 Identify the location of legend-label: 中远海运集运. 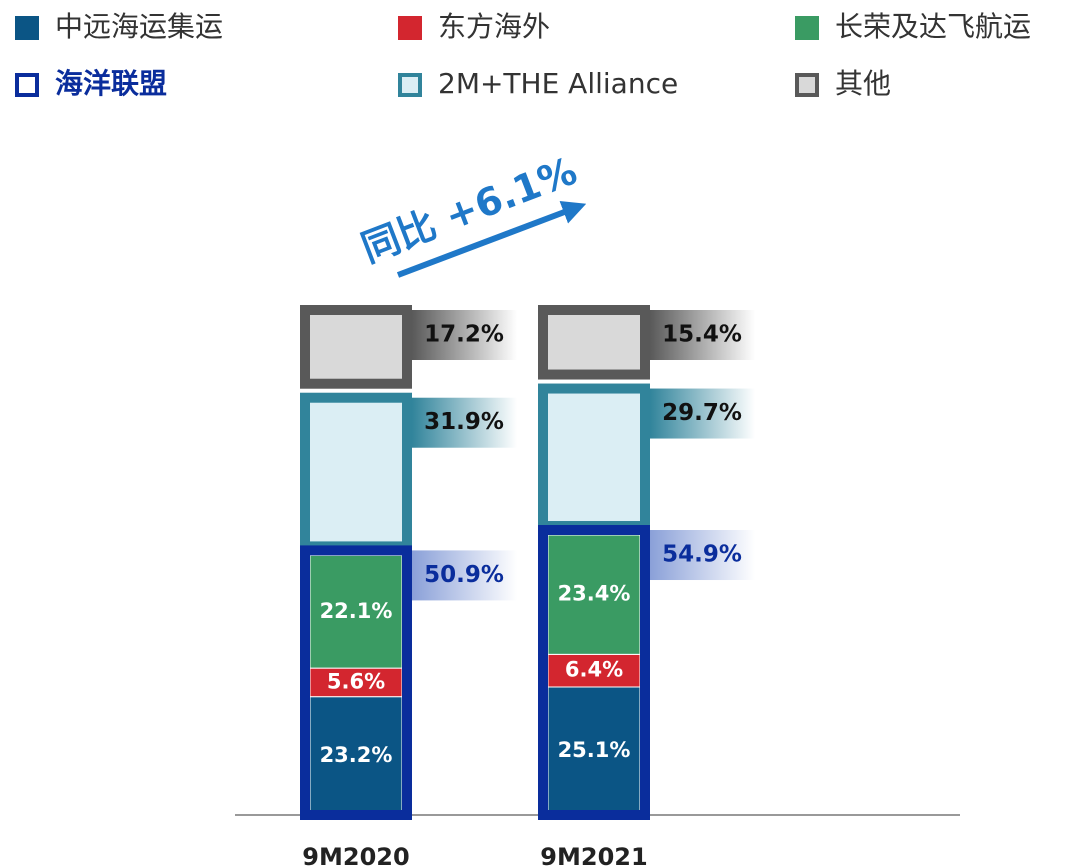
(139, 26).